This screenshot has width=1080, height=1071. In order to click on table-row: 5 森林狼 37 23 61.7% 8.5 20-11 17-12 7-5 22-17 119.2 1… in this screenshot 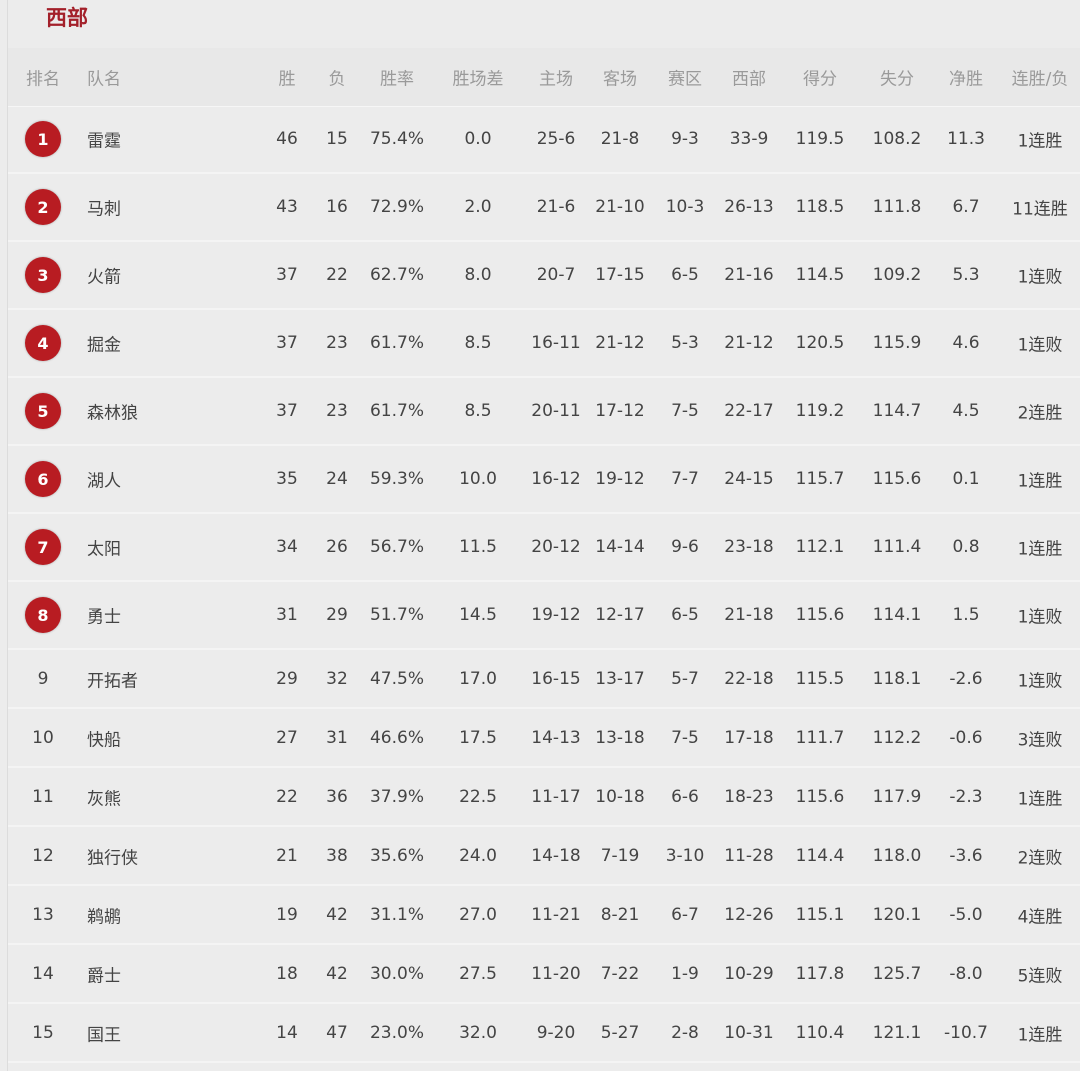, I will do `click(544, 412)`.